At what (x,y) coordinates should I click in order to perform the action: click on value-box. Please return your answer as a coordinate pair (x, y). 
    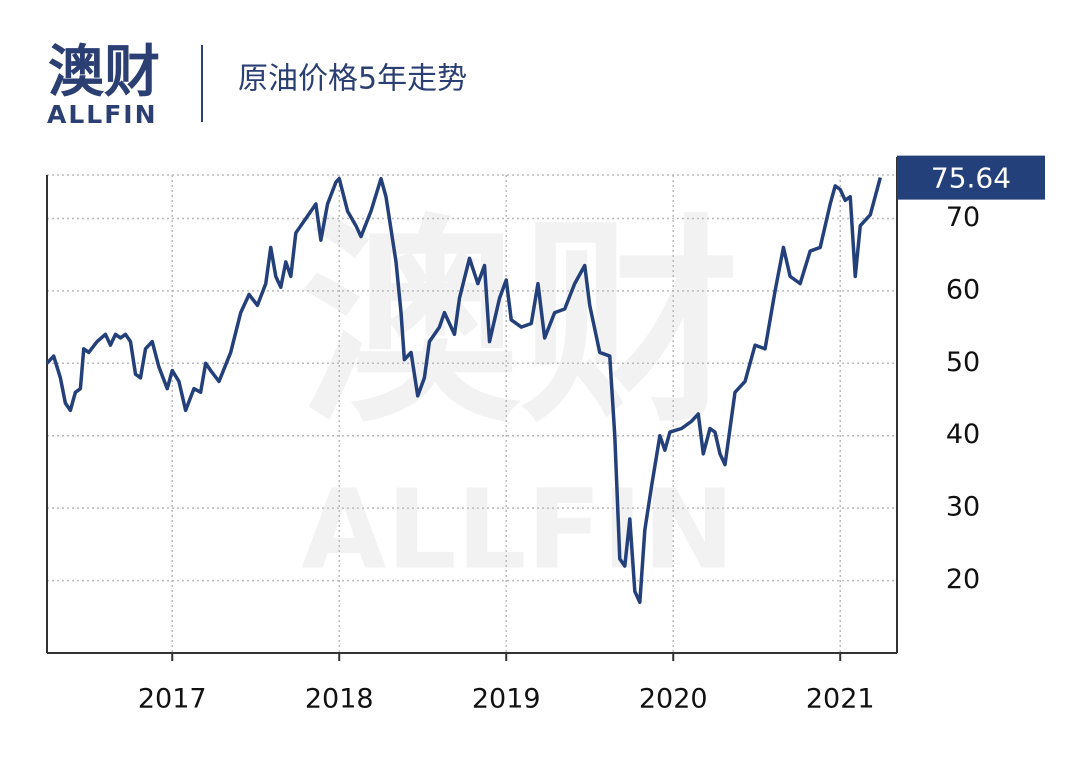
    Looking at the image, I should click on (971, 177).